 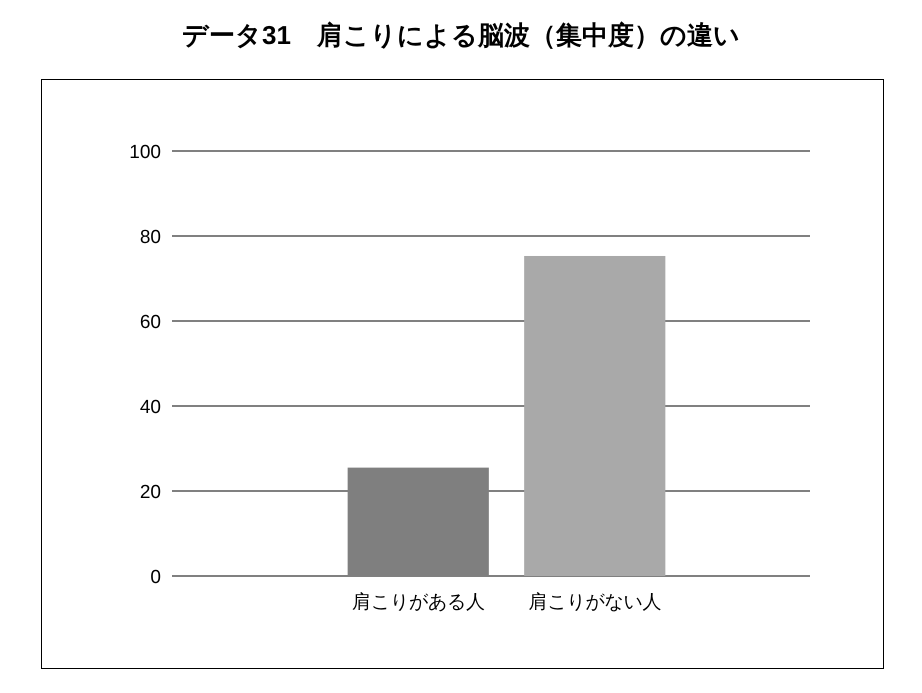 What do you see at coordinates (150, 407) in the screenshot?
I see `y-tick-label: 40` at bounding box center [150, 407].